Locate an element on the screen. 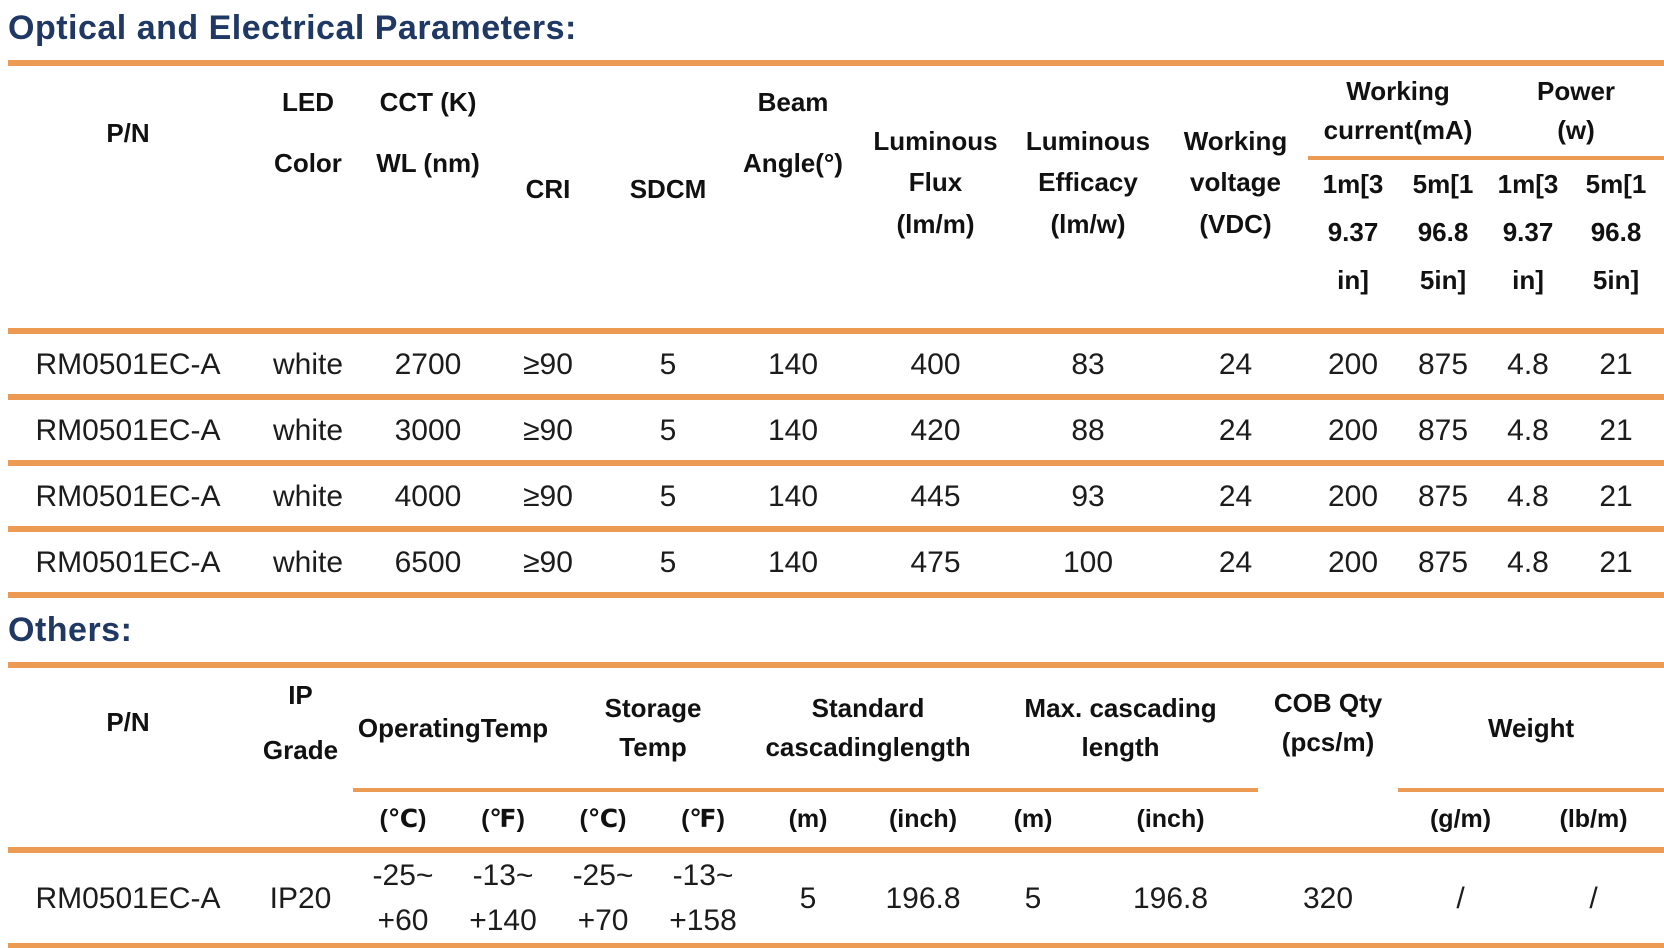  col-header-standard-inch: (inch) is located at coordinates (923, 823).